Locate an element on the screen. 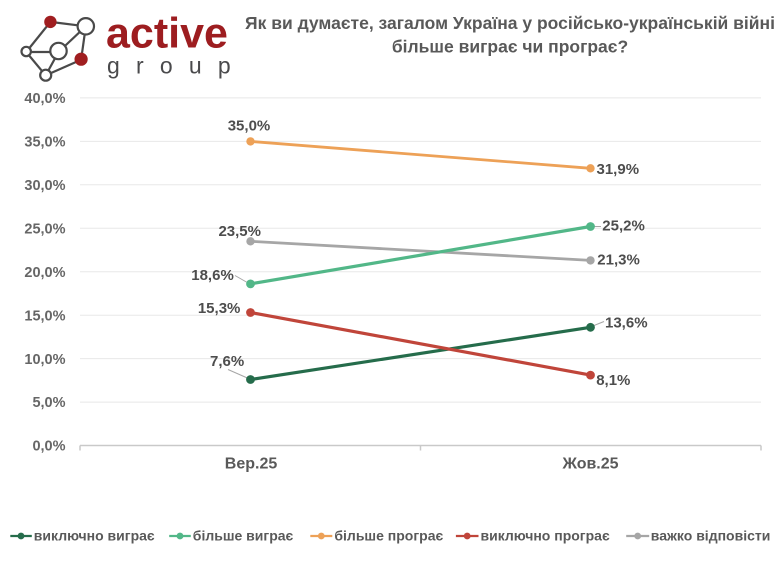 This screenshot has width=780, height=585. svg-text: 20,0% is located at coordinates (44, 273).